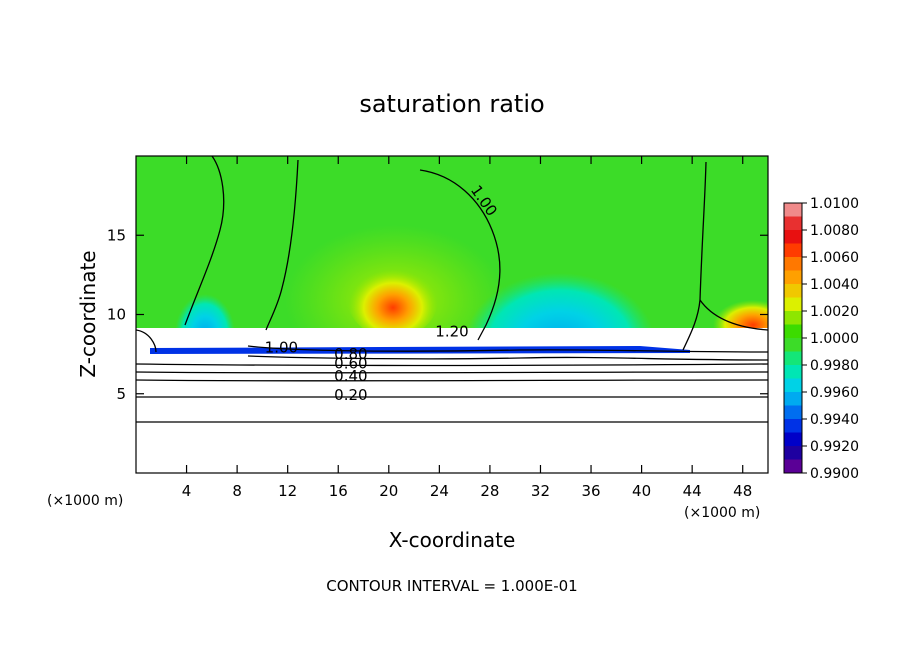  I want to click on x-tick-label: 4, so click(187, 491).